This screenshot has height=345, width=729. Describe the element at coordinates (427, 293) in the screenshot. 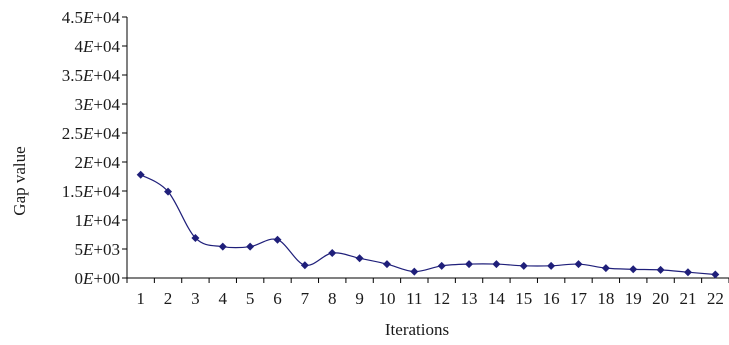

I see `x-axis-ticks: 1 2 3 4 5 6 7 8 9 10 11 12 13 14 15 16 17 18 19 20 21 22` at that location.